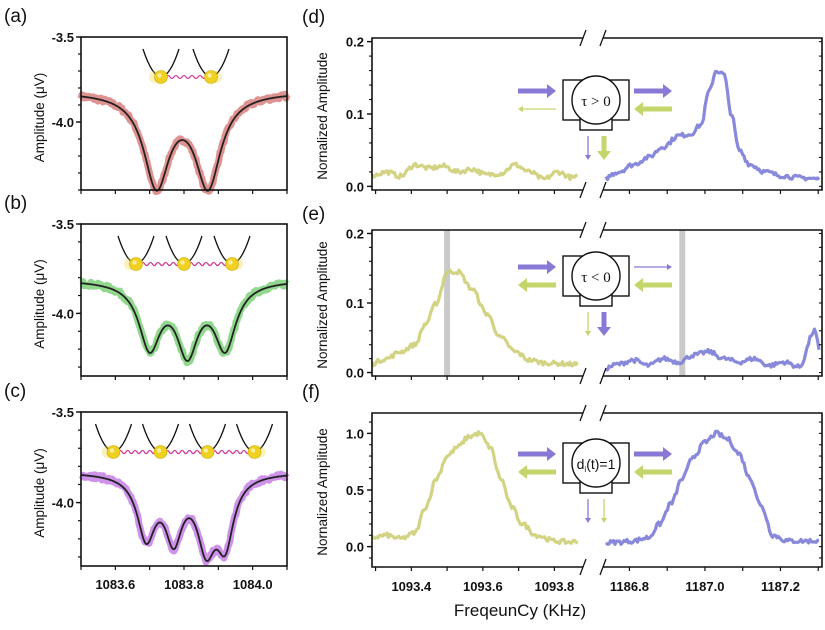 This screenshot has height=630, width=825. I want to click on circulator-label: di(t)=1, so click(596, 465).